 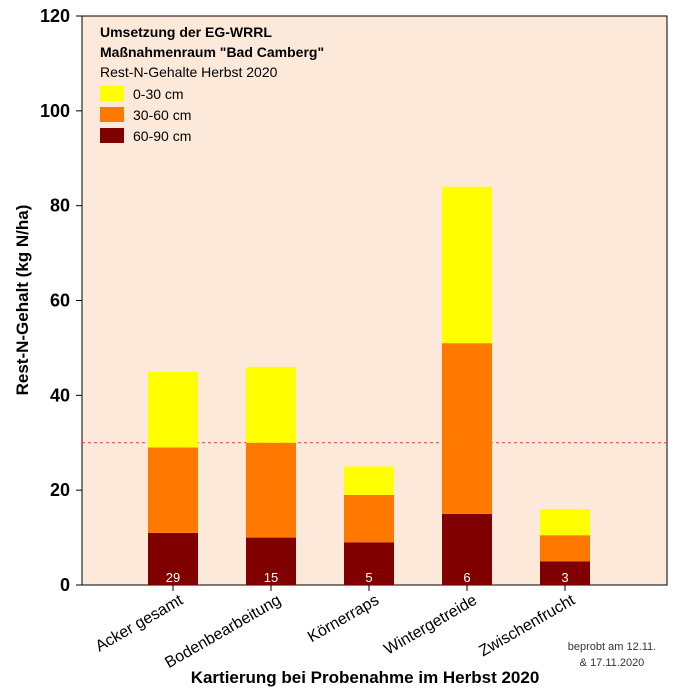 I want to click on y-tick-label: 120, so click(x=55, y=16).